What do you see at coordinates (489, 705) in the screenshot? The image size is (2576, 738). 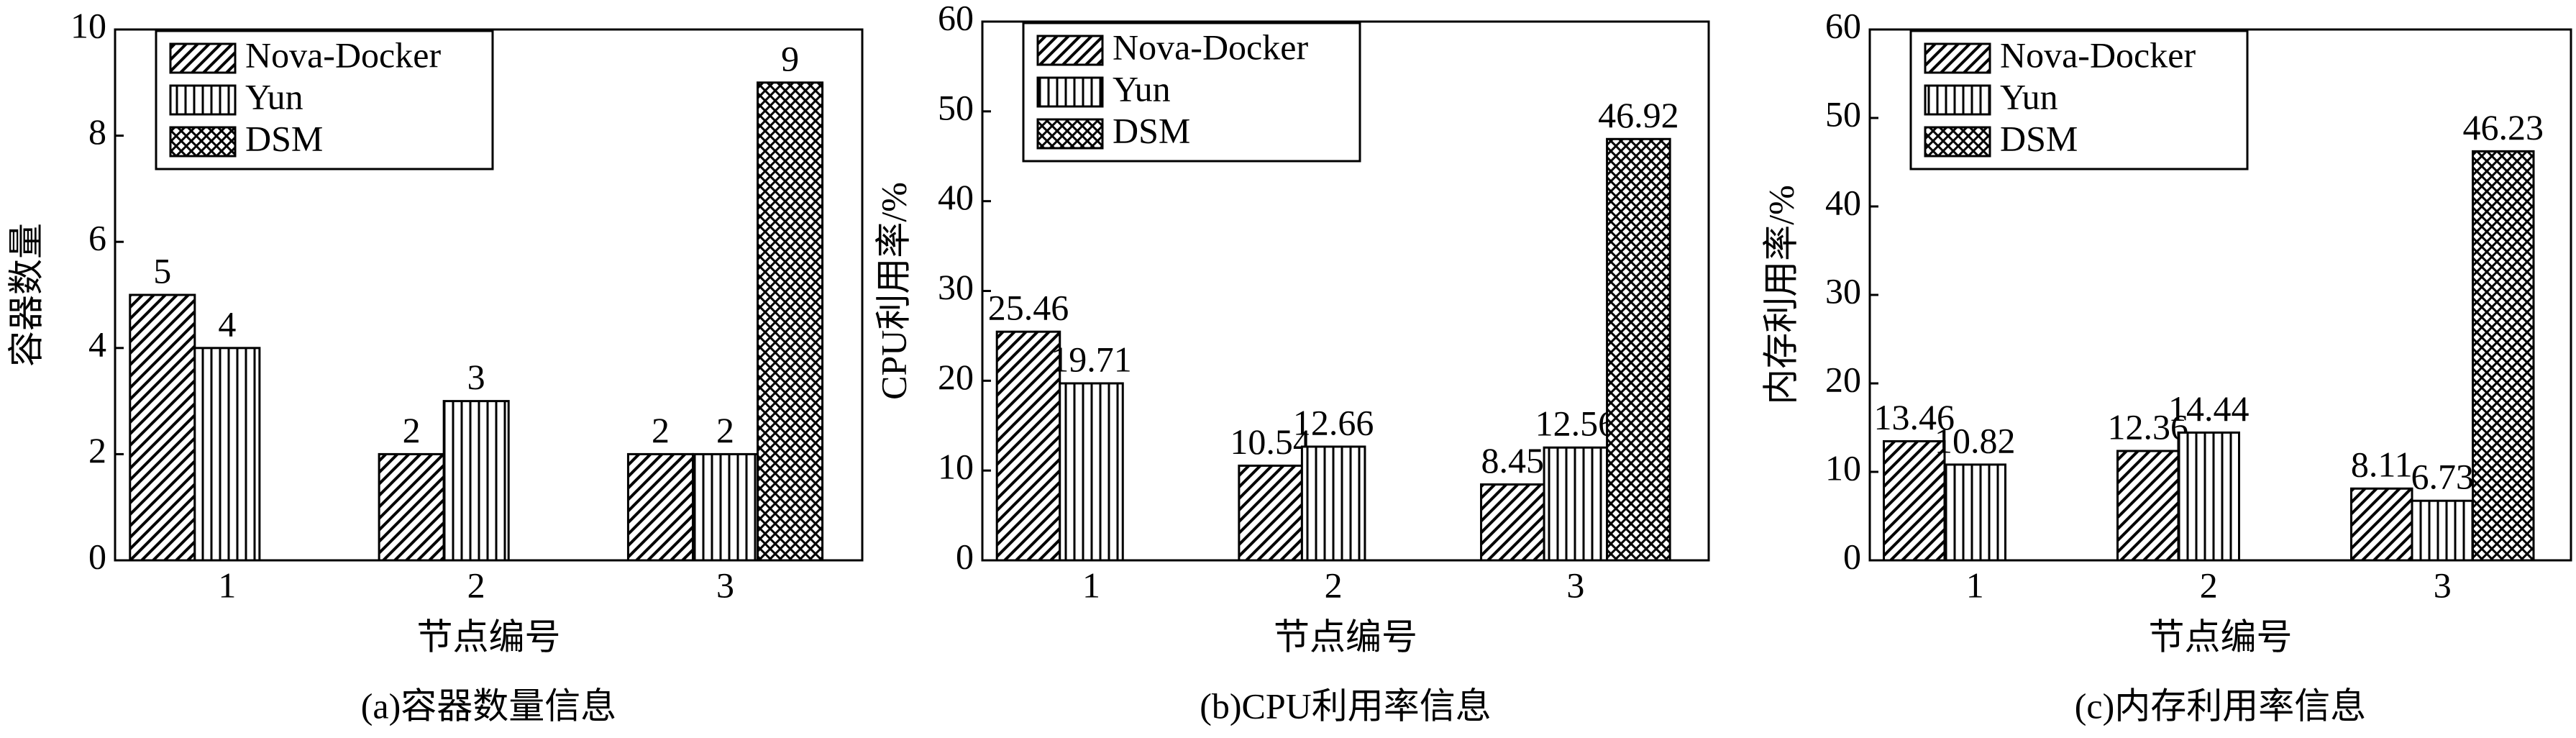 I see `caption: (a)容器数量信息` at bounding box center [489, 705].